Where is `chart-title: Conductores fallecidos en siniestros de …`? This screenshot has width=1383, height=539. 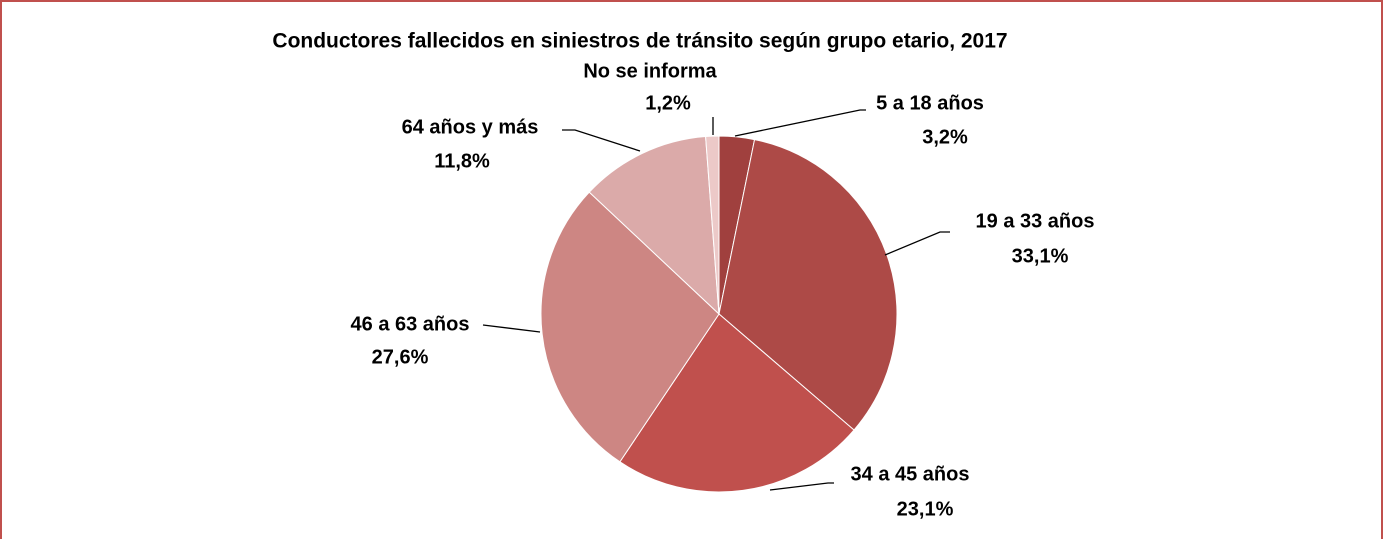 chart-title: Conductores fallecidos en siniestros de … is located at coordinates (639, 41).